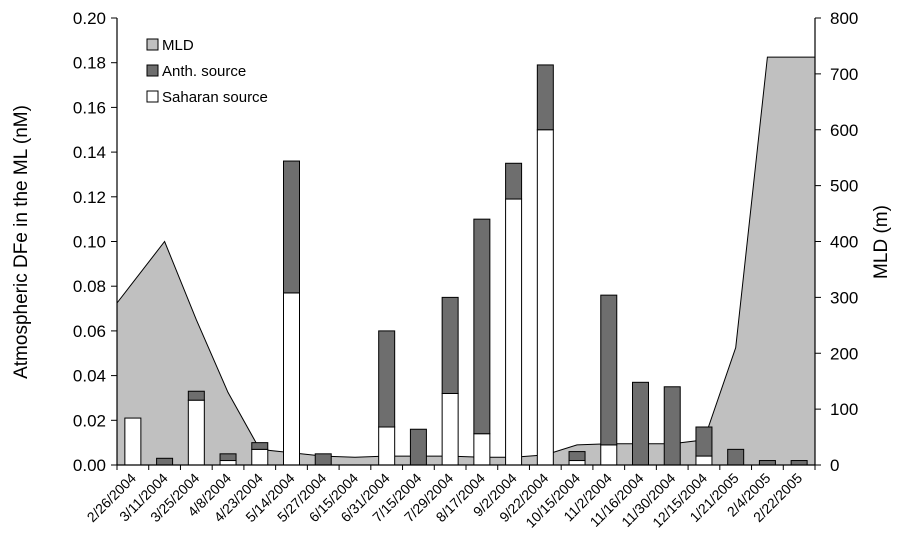  I want to click on y-right-tick-label: 300, so click(844, 297).